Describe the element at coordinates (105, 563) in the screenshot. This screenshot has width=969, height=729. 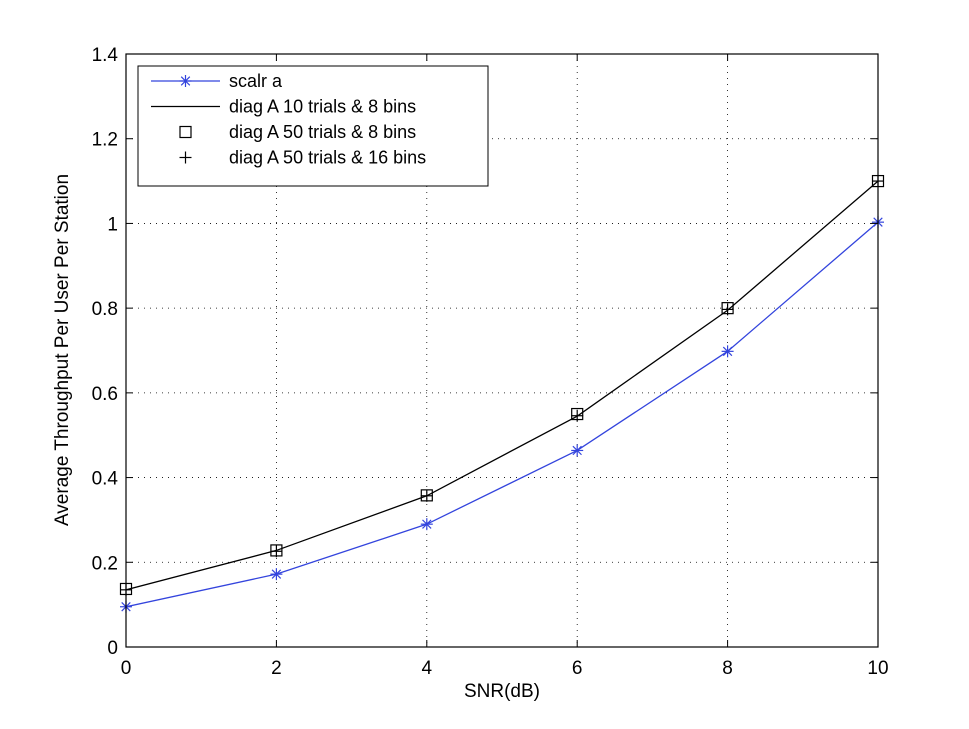
I see `y-tick-label: 0.2` at that location.